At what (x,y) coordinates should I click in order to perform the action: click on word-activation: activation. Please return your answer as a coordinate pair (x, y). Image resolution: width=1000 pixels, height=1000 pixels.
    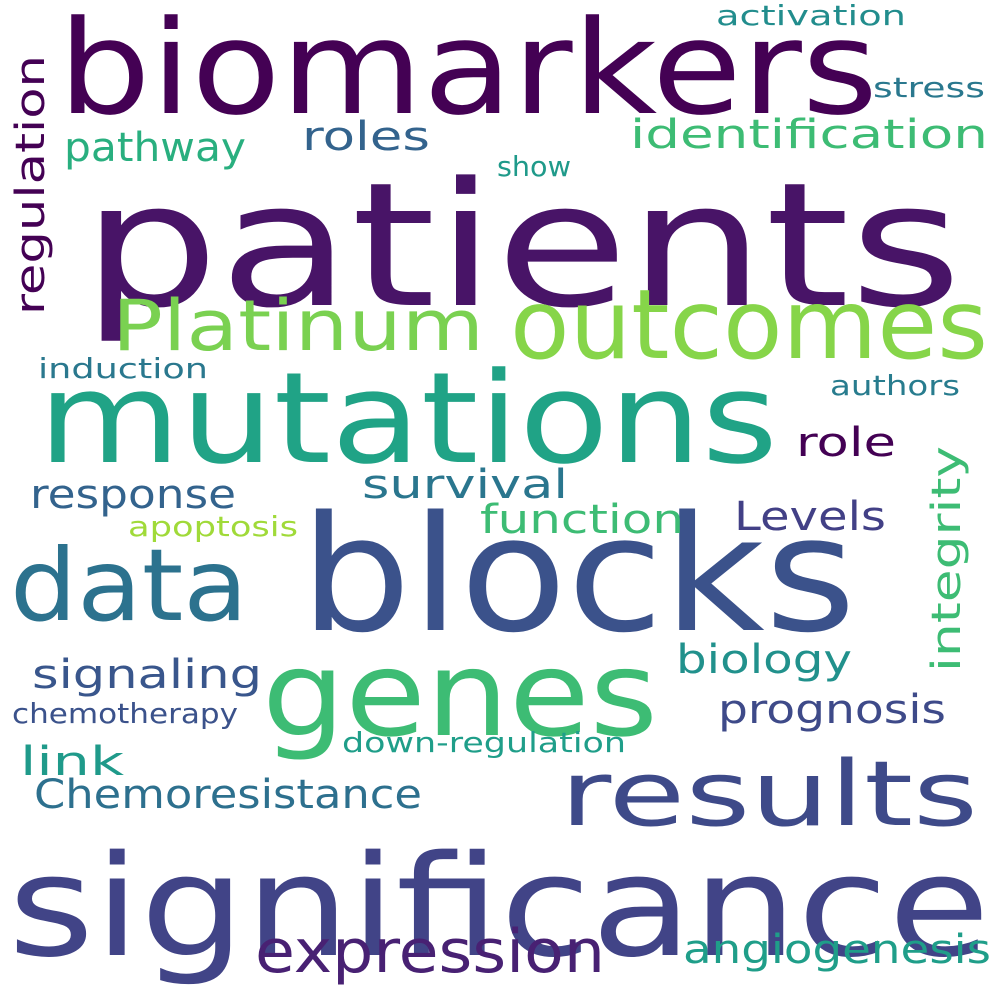
    Looking at the image, I should click on (811, 16).